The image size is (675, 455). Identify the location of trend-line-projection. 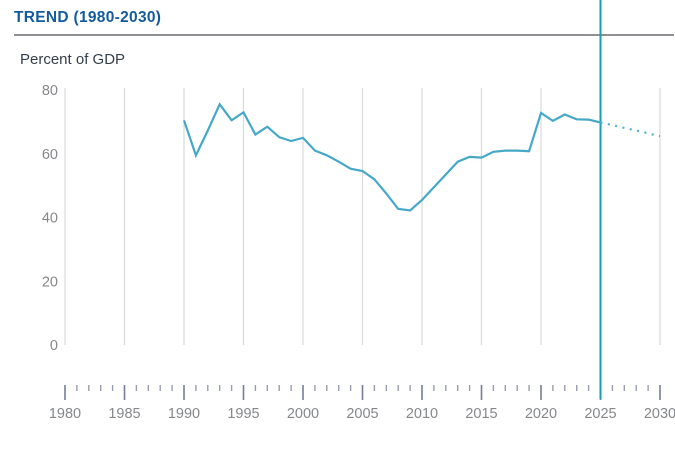
(630, 129).